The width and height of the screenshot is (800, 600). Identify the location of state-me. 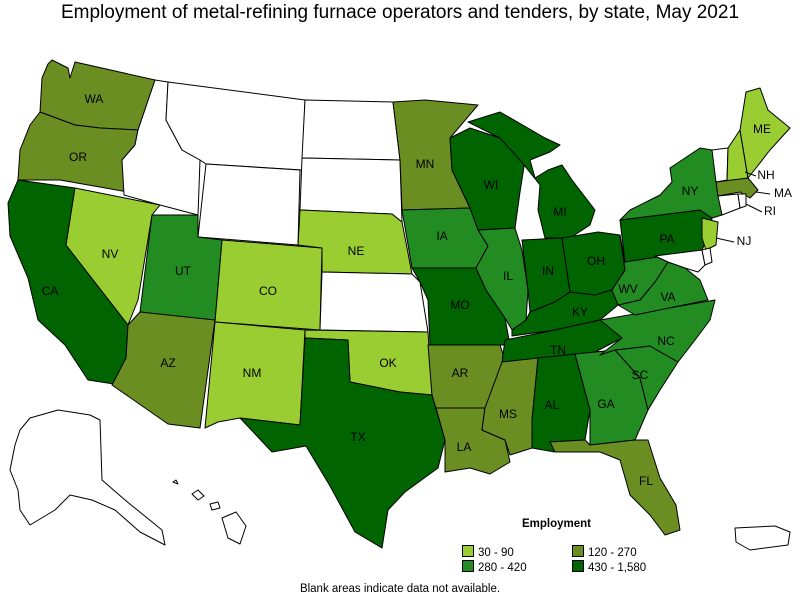
(765, 133).